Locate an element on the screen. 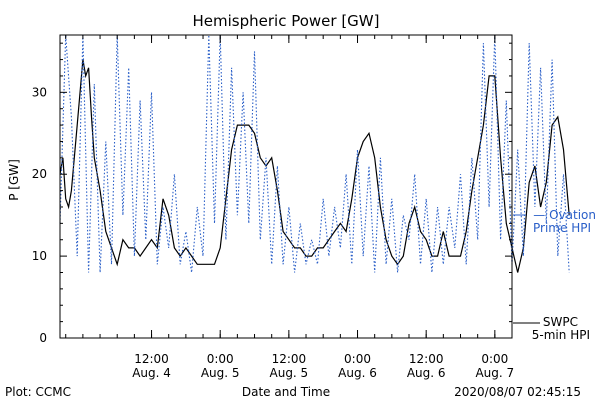  x-axis-label: Date and Time is located at coordinates (286, 392).